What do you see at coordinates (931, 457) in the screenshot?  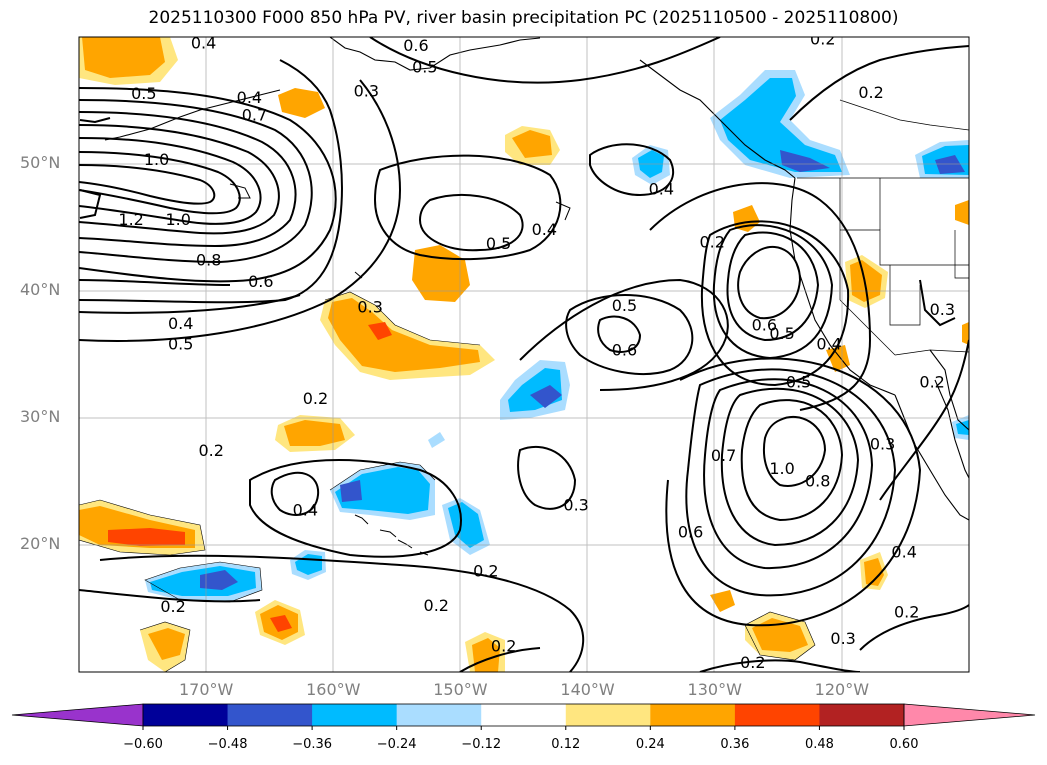 I see `baja-coast` at bounding box center [931, 457].